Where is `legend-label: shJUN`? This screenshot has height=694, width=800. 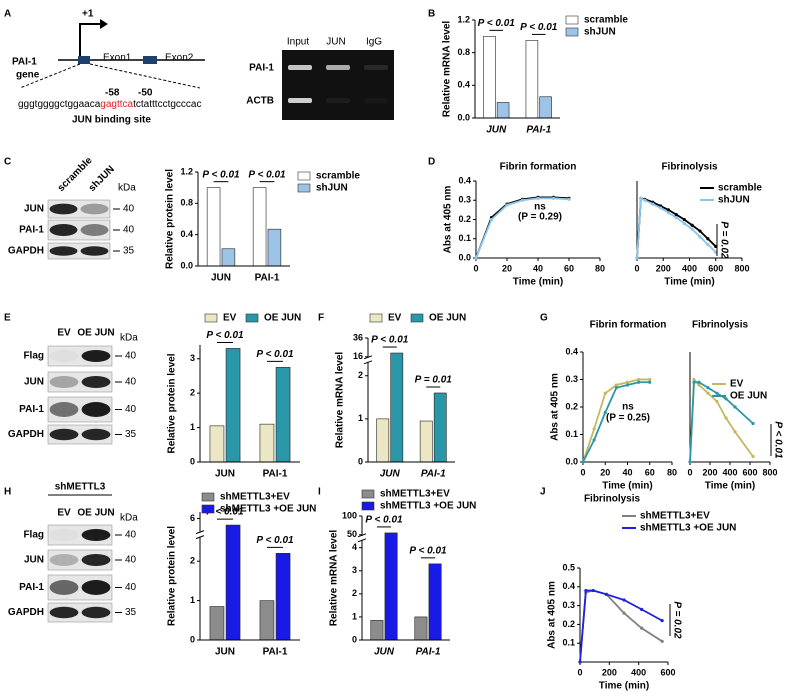
legend-label: shJUN is located at coordinates (600, 32).